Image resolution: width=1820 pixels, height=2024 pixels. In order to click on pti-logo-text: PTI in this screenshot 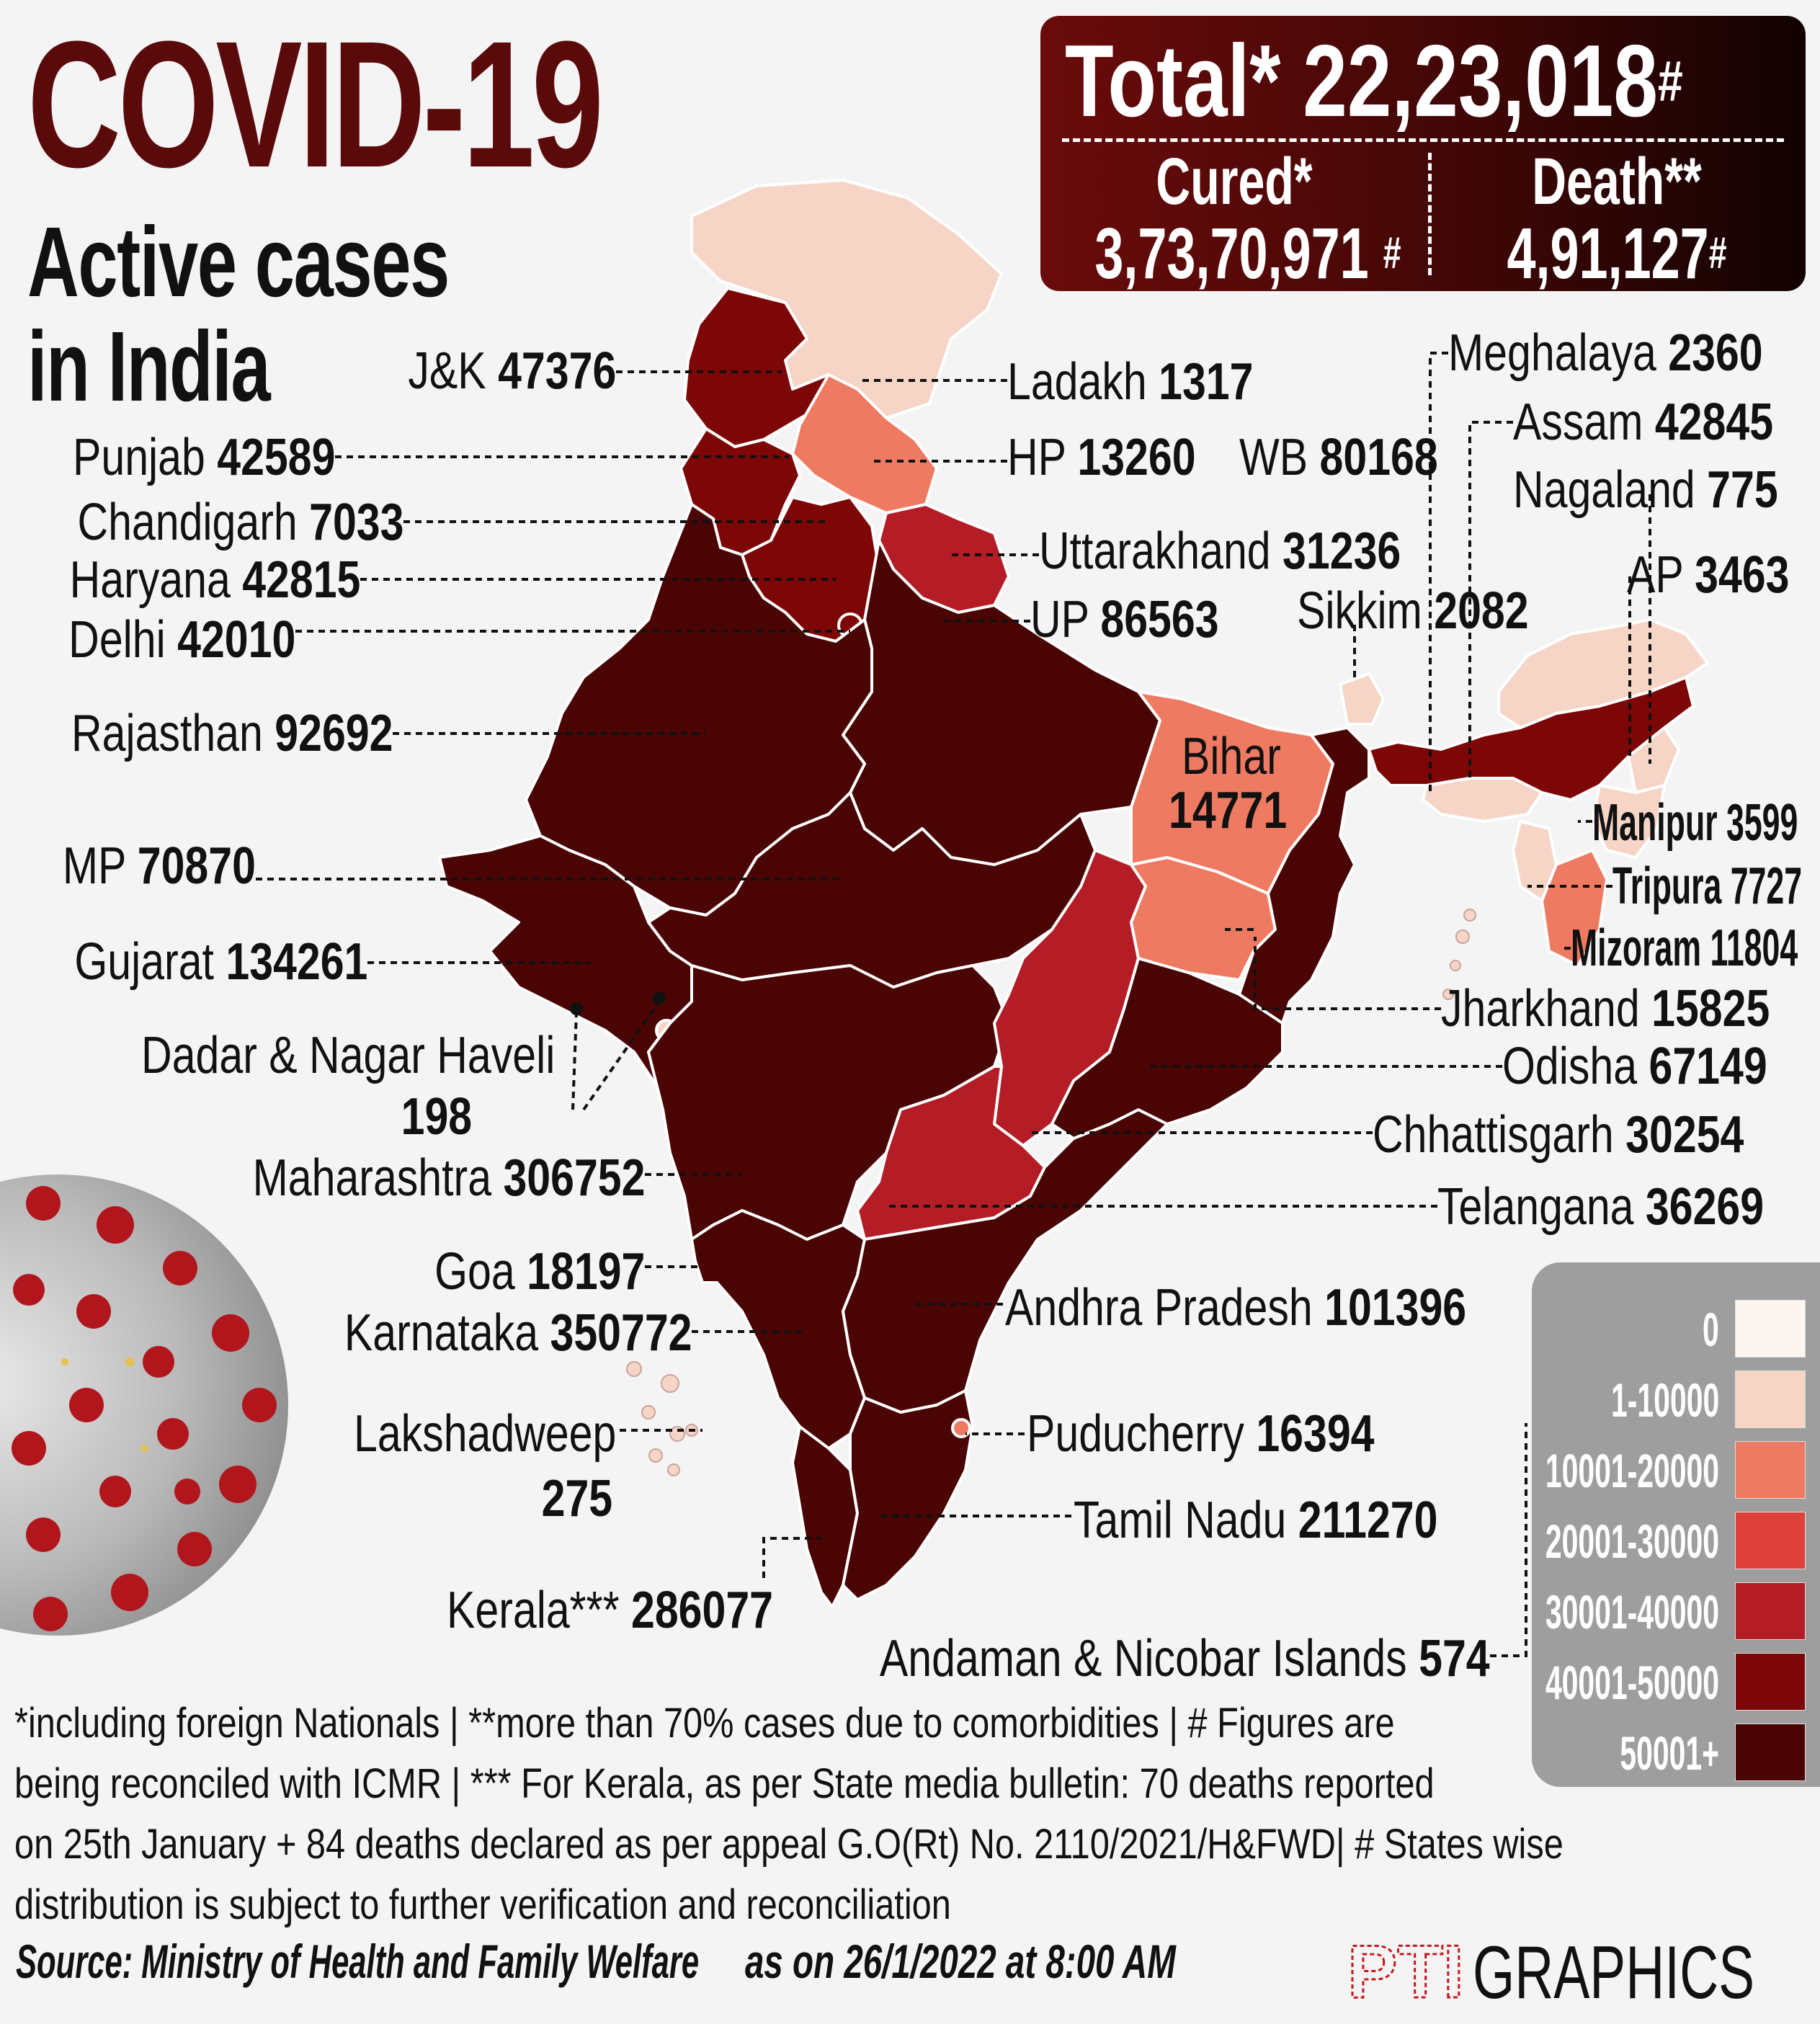, I will do `click(1405, 1970)`.